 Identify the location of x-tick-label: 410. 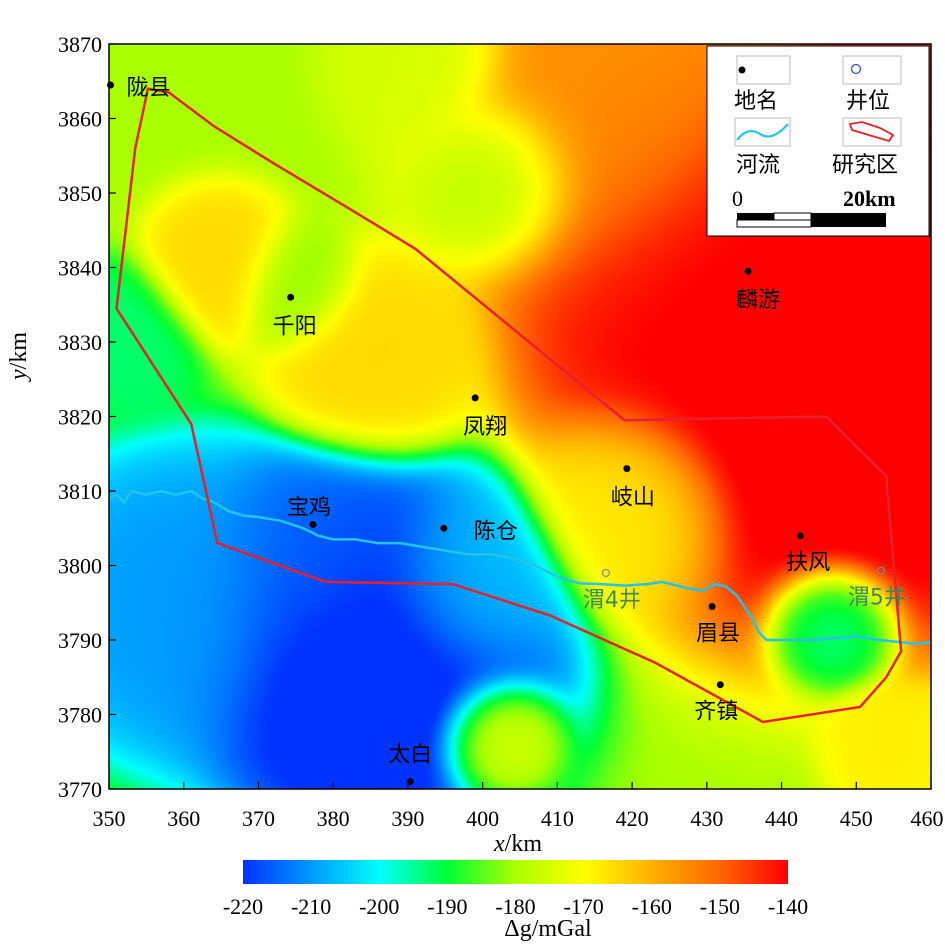
(557, 818).